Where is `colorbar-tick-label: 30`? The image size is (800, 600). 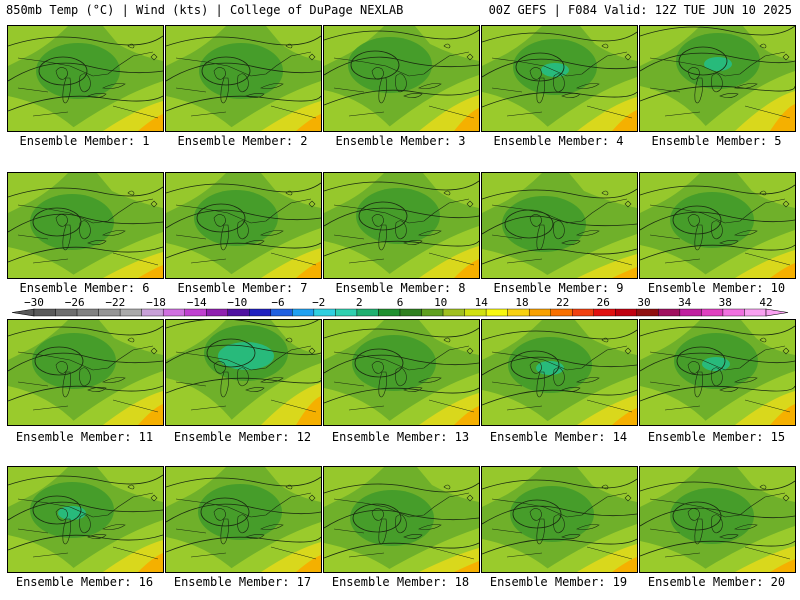 colorbar-tick-label: 30 is located at coordinates (643, 302).